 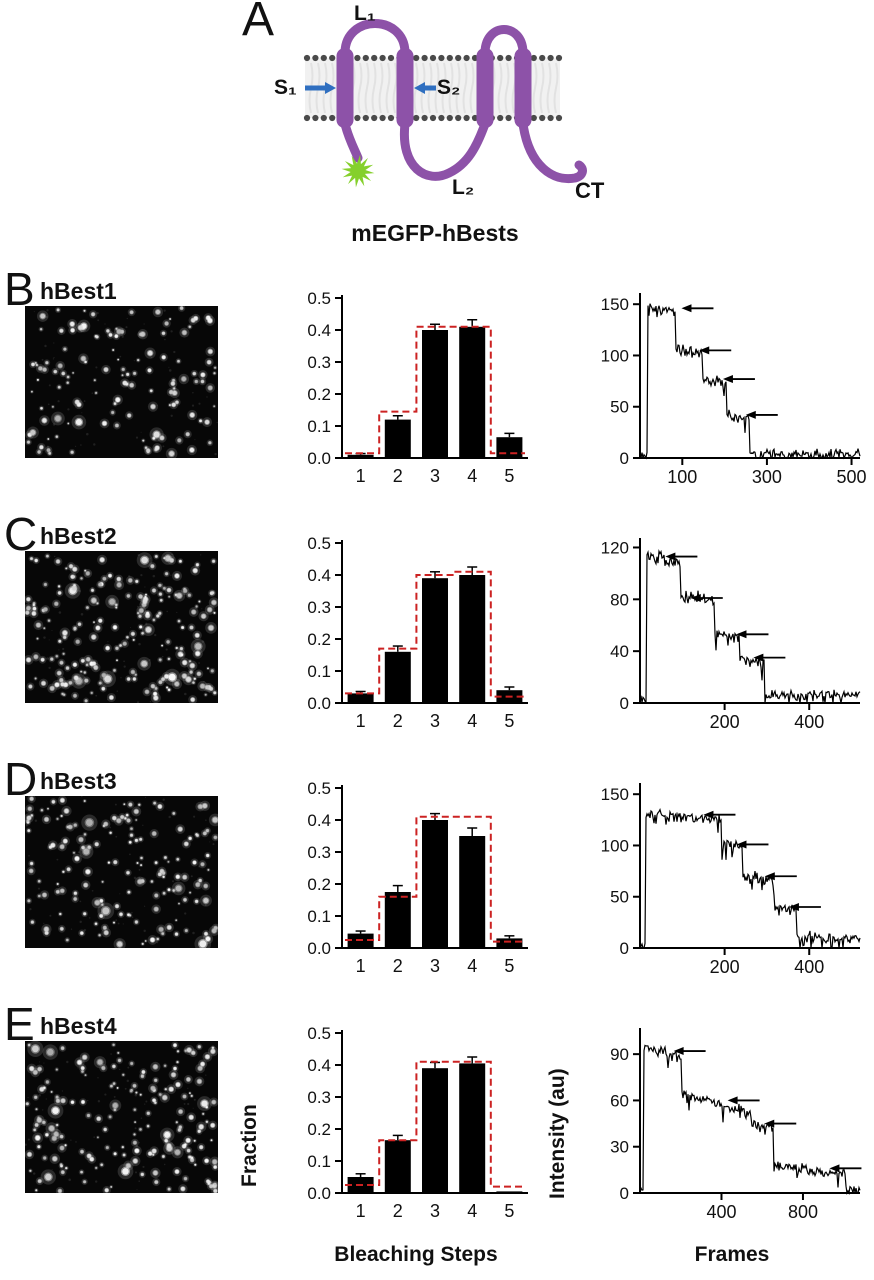 What do you see at coordinates (732, 1254) in the screenshot?
I see `frames-axis-title: Frames` at bounding box center [732, 1254].